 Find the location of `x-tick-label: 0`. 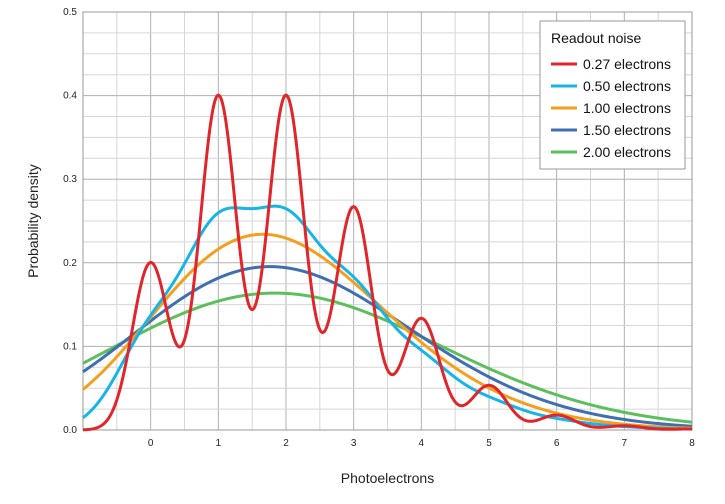

x-tick-label: 0 is located at coordinates (151, 443).